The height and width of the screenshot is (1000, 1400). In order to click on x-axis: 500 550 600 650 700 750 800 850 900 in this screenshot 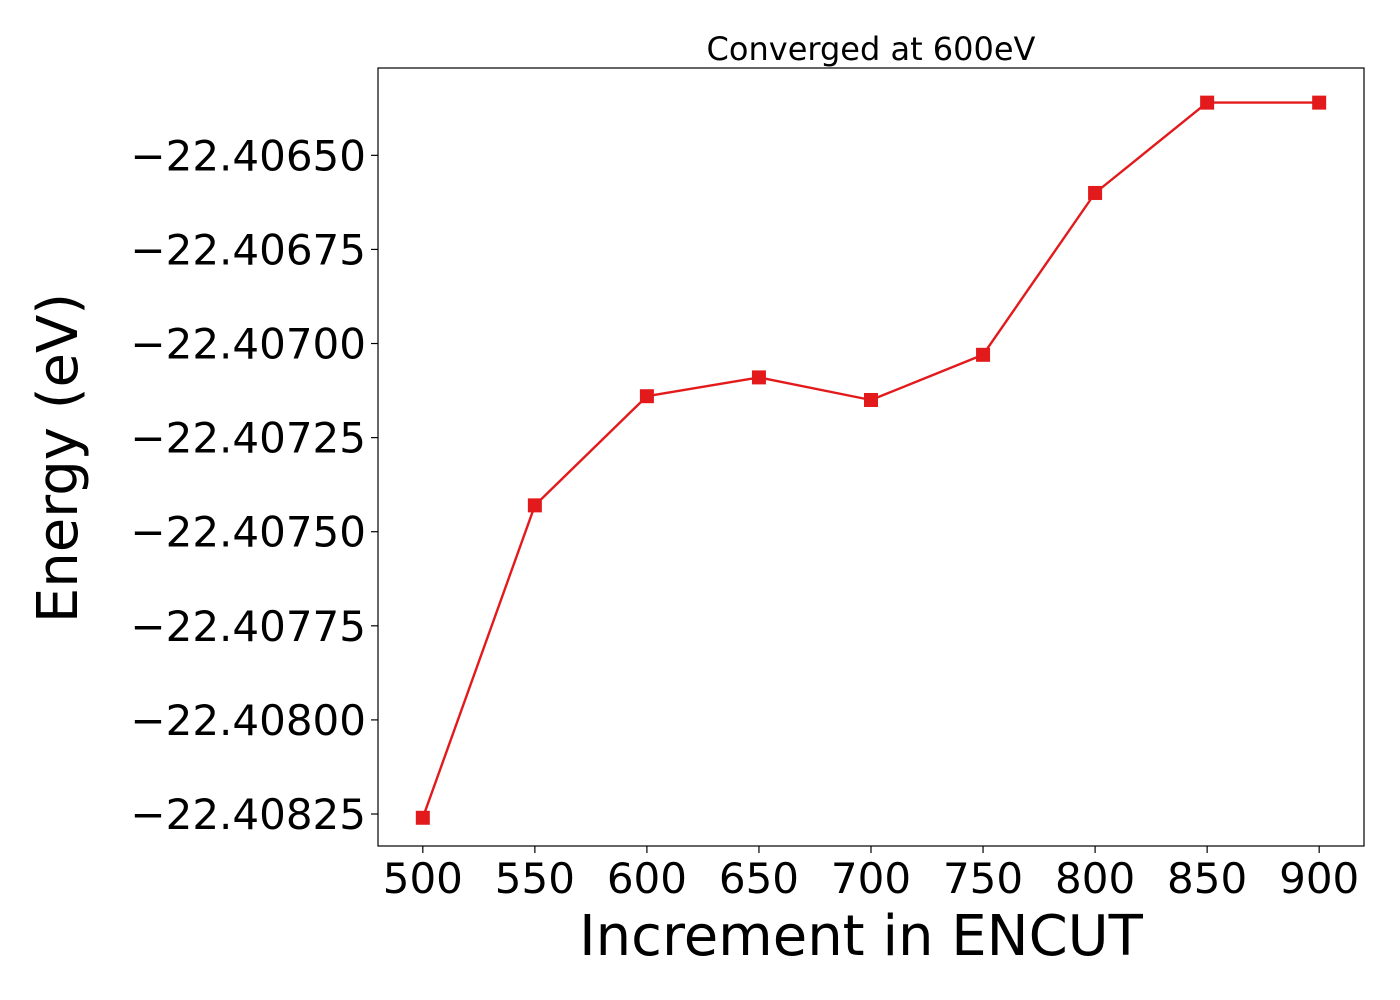, I will do `click(871, 874)`.